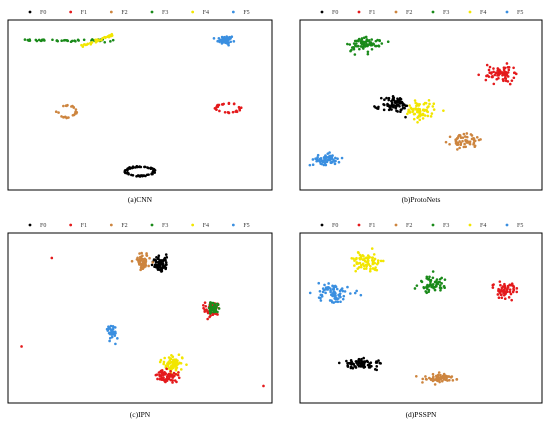 The image size is (550, 427). Describe the element at coordinates (520, 226) in the screenshot. I see `legend-label: F5` at that location.